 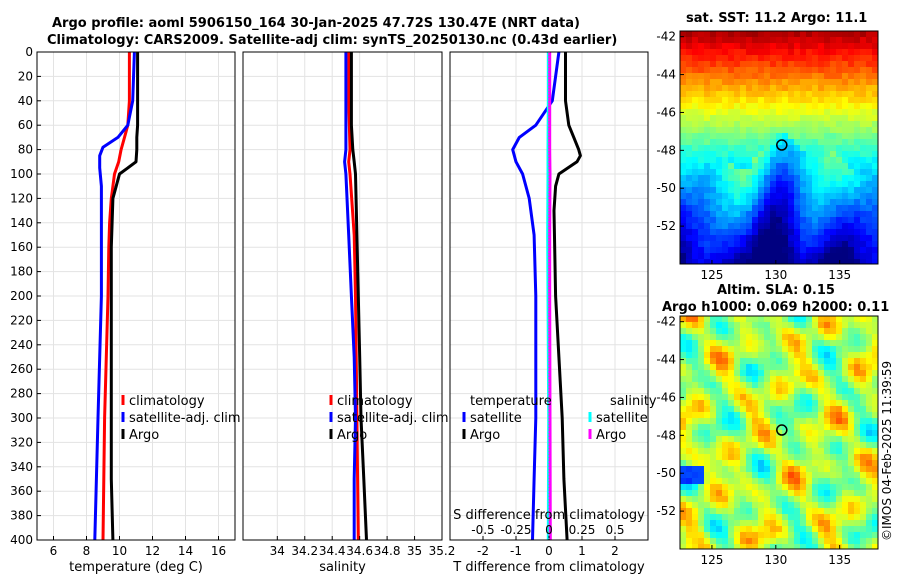 What do you see at coordinates (666, 397) in the screenshot?
I see `y-tick-label: -46` at bounding box center [666, 397].